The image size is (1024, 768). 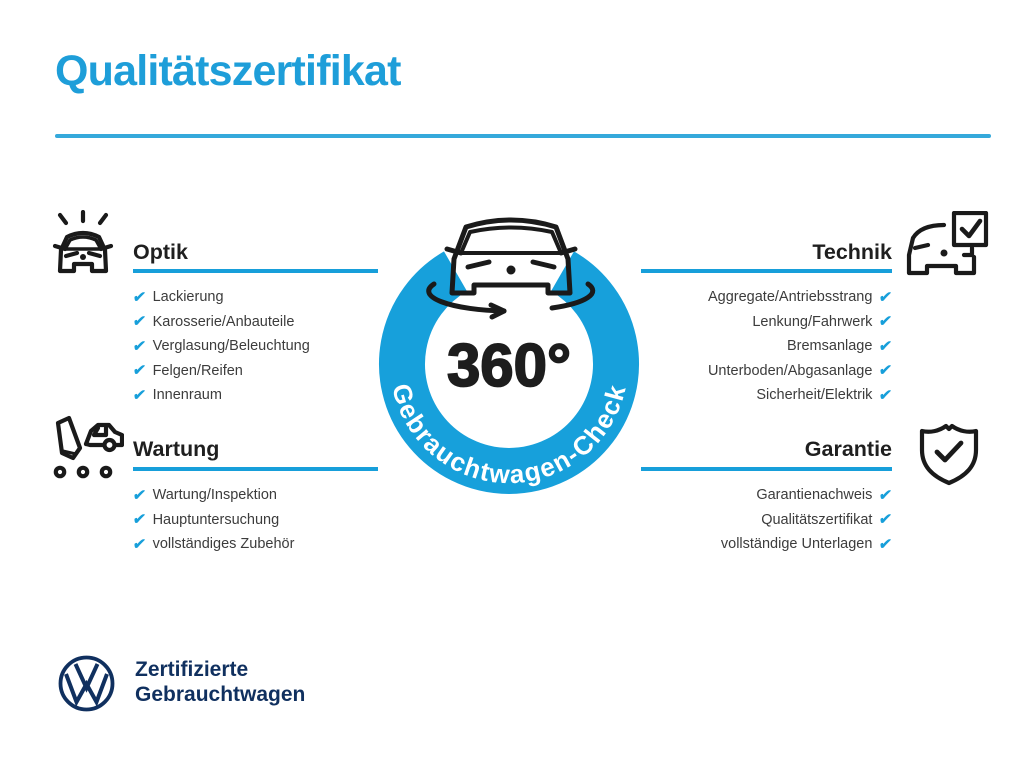 What do you see at coordinates (766, 469) in the screenshot?
I see `garantie-underline` at bounding box center [766, 469].